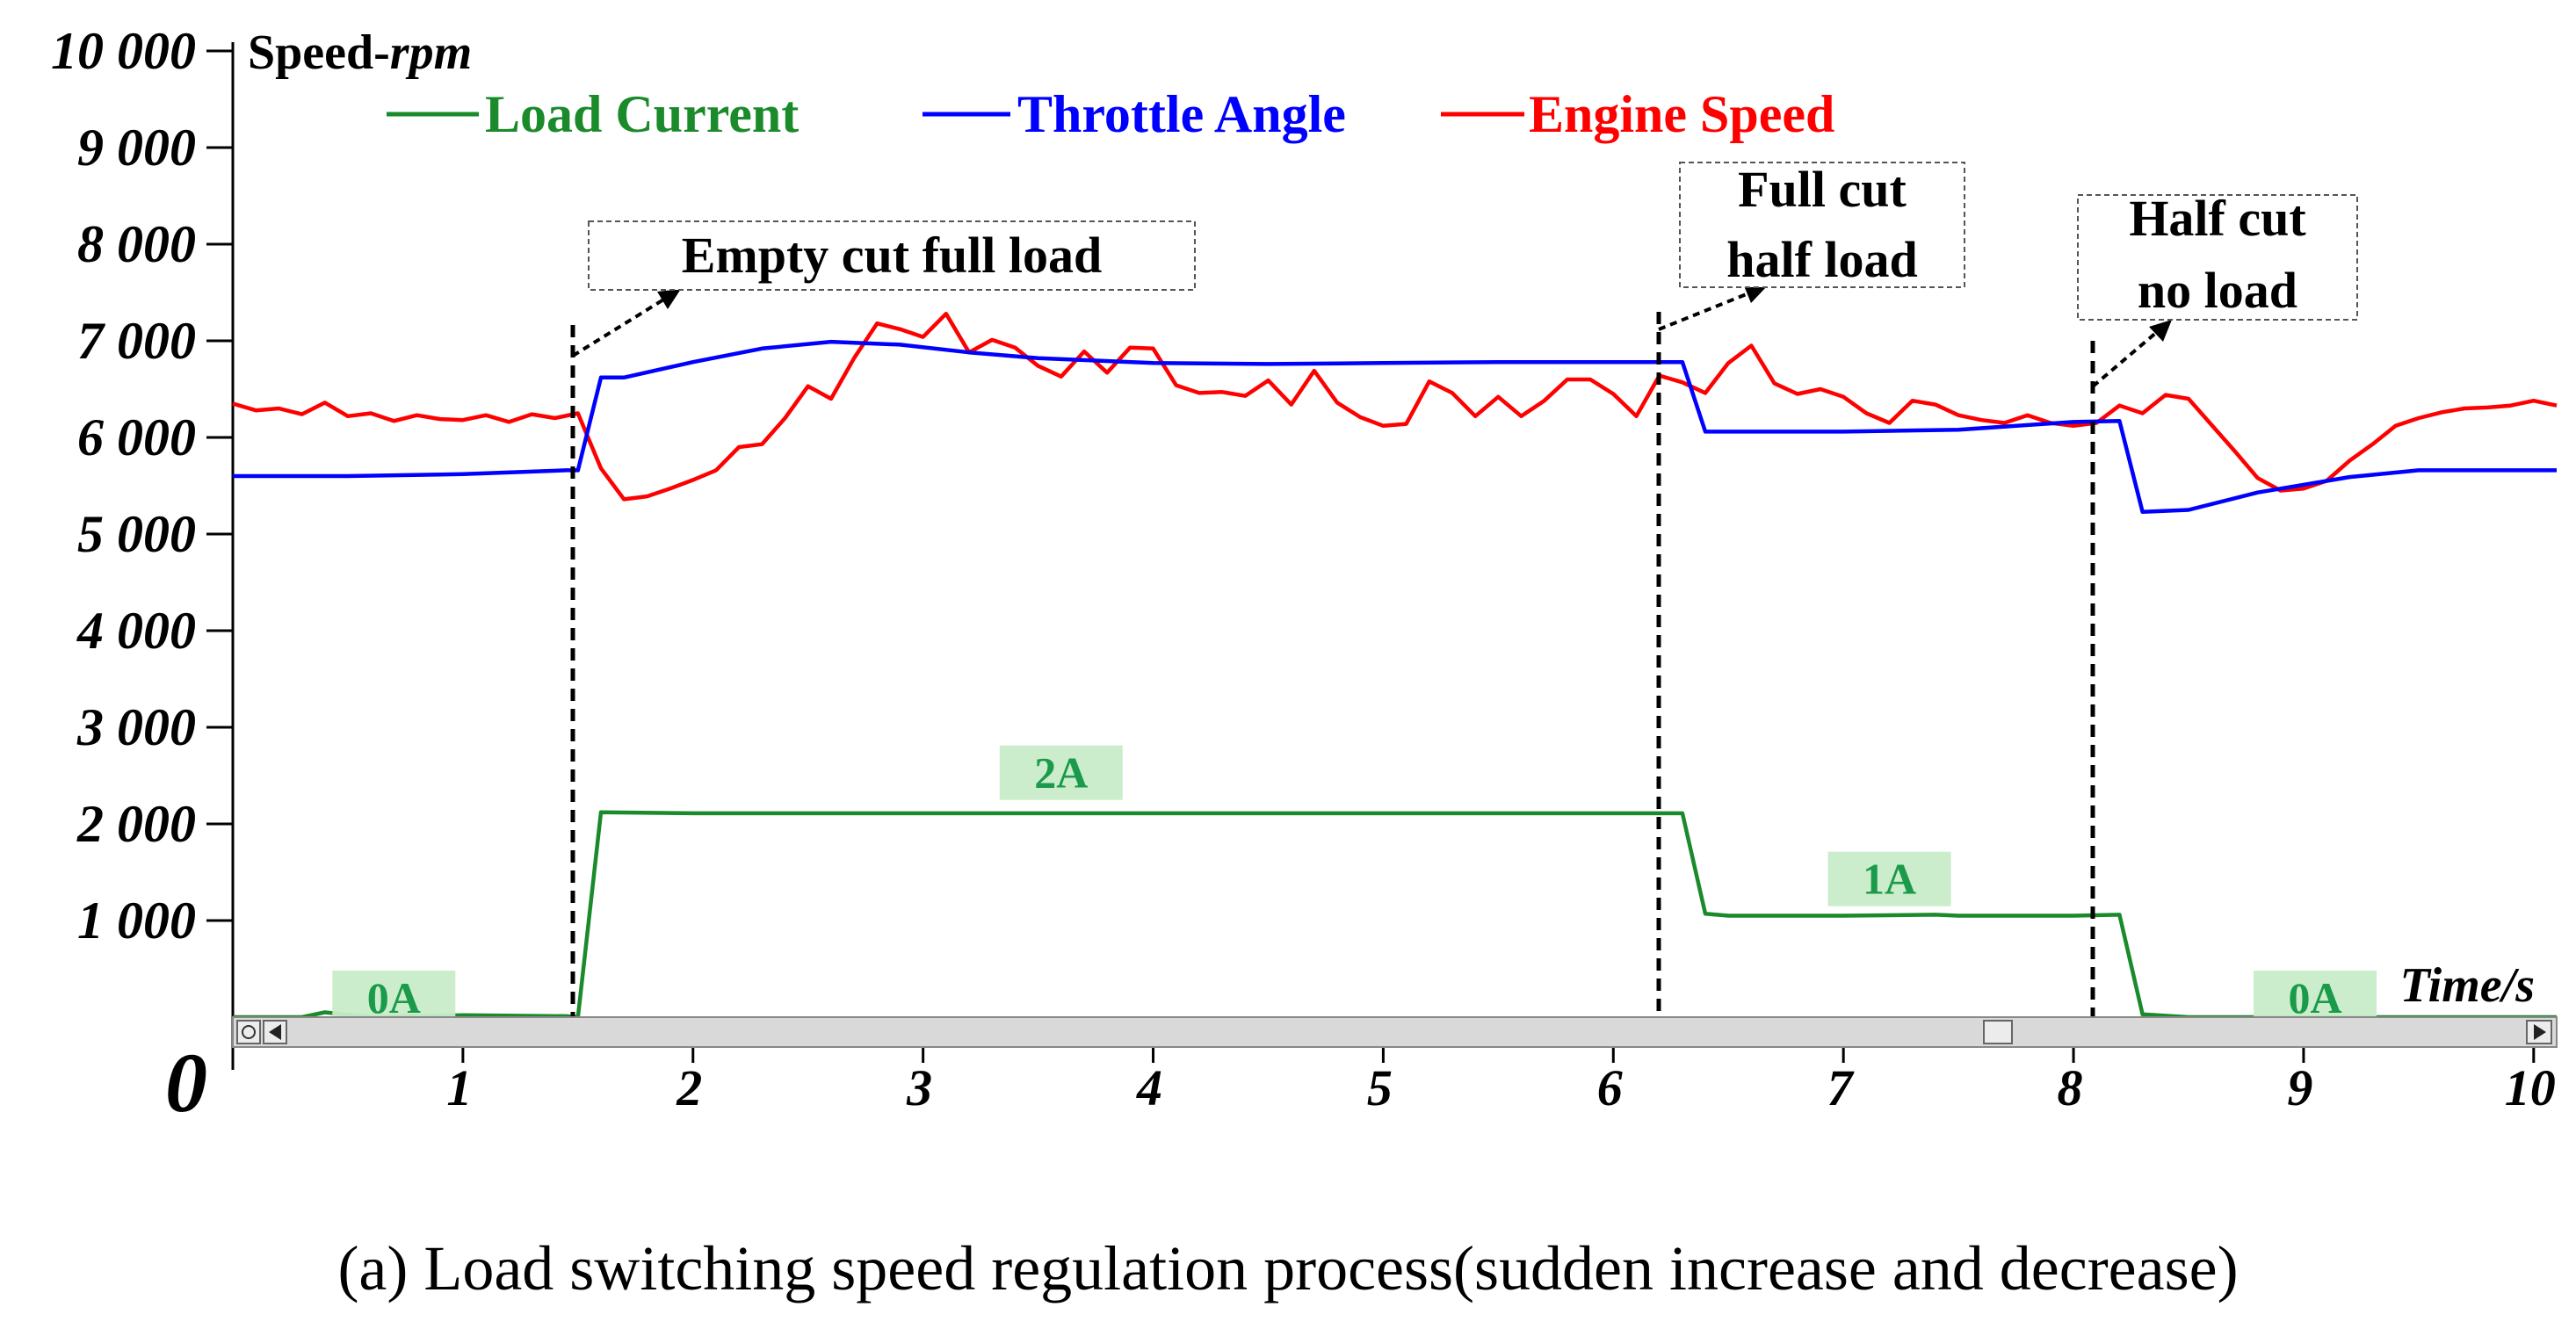 This screenshot has width=2576, height=1336. What do you see at coordinates (2540, 1032) in the screenshot?
I see `arrow-right-icon` at bounding box center [2540, 1032].